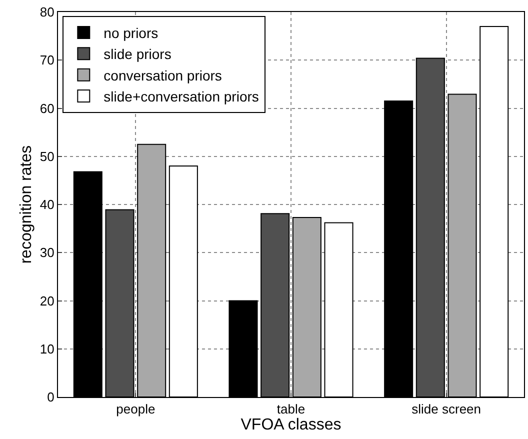 The image size is (528, 439). Describe the element at coordinates (447, 409) in the screenshot. I see `x-tick-label: slide screen` at that location.